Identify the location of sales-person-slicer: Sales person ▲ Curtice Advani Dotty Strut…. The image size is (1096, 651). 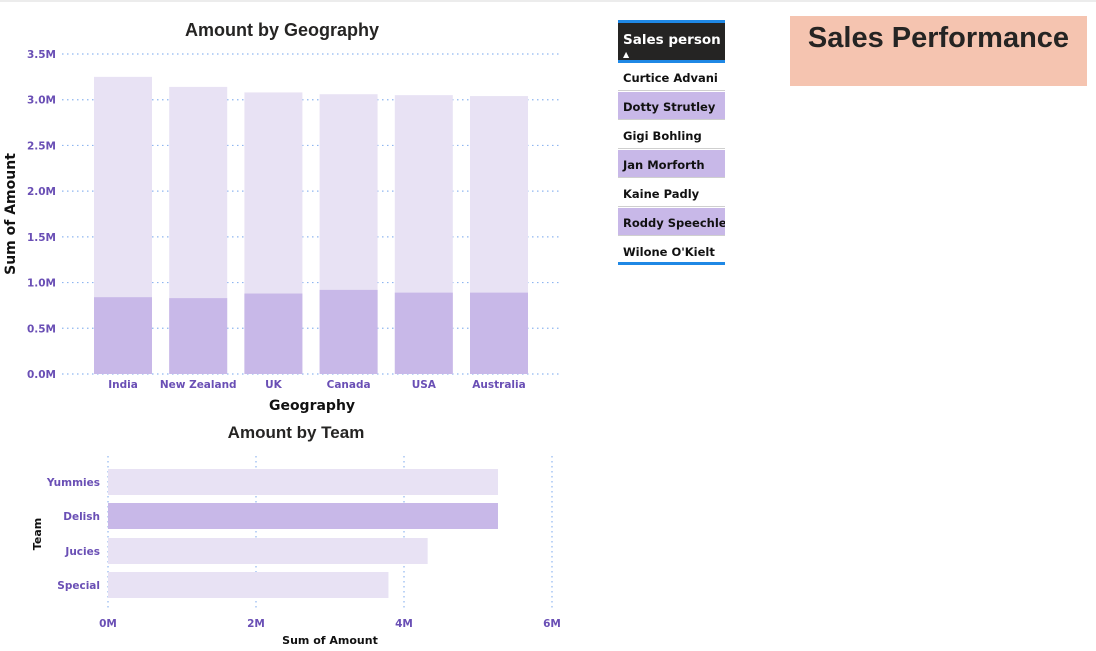
(671, 143).